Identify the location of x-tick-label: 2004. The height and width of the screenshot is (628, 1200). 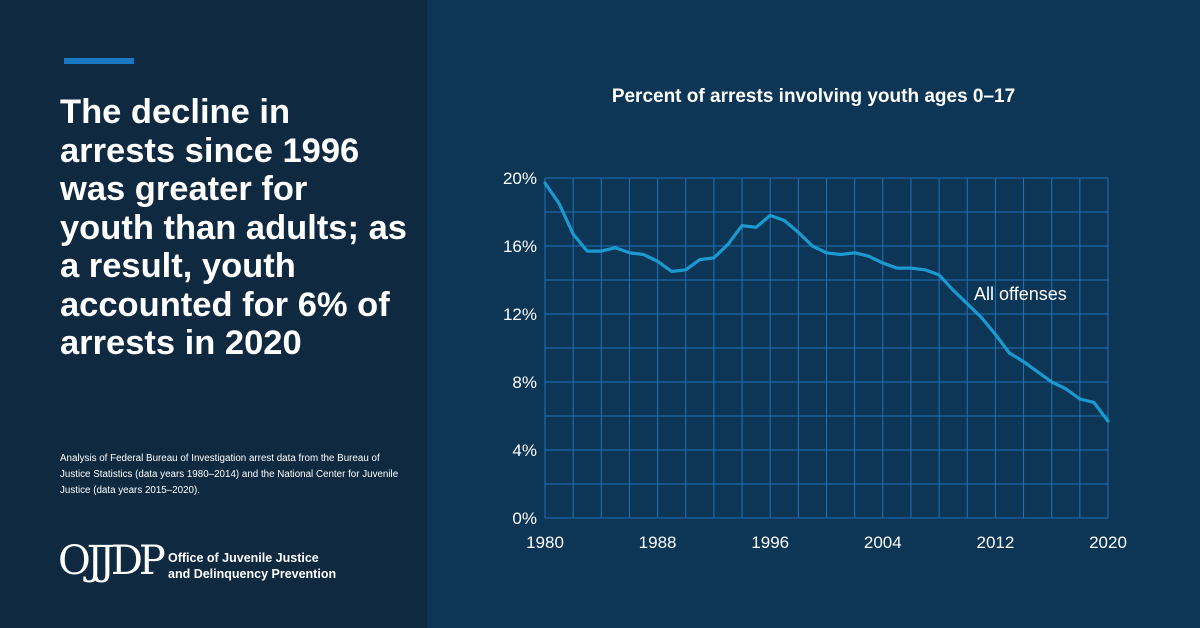
(883, 542).